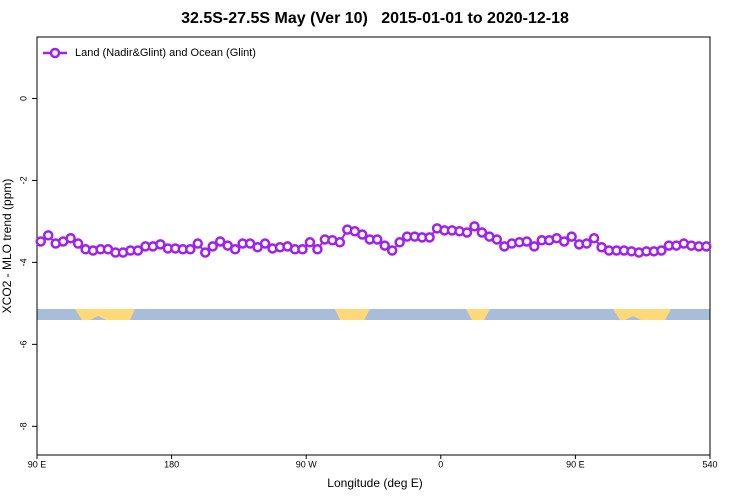  What do you see at coordinates (7, 246) in the screenshot?
I see `y-axis-label: XCO2 - MLO trend (ppm)` at bounding box center [7, 246].